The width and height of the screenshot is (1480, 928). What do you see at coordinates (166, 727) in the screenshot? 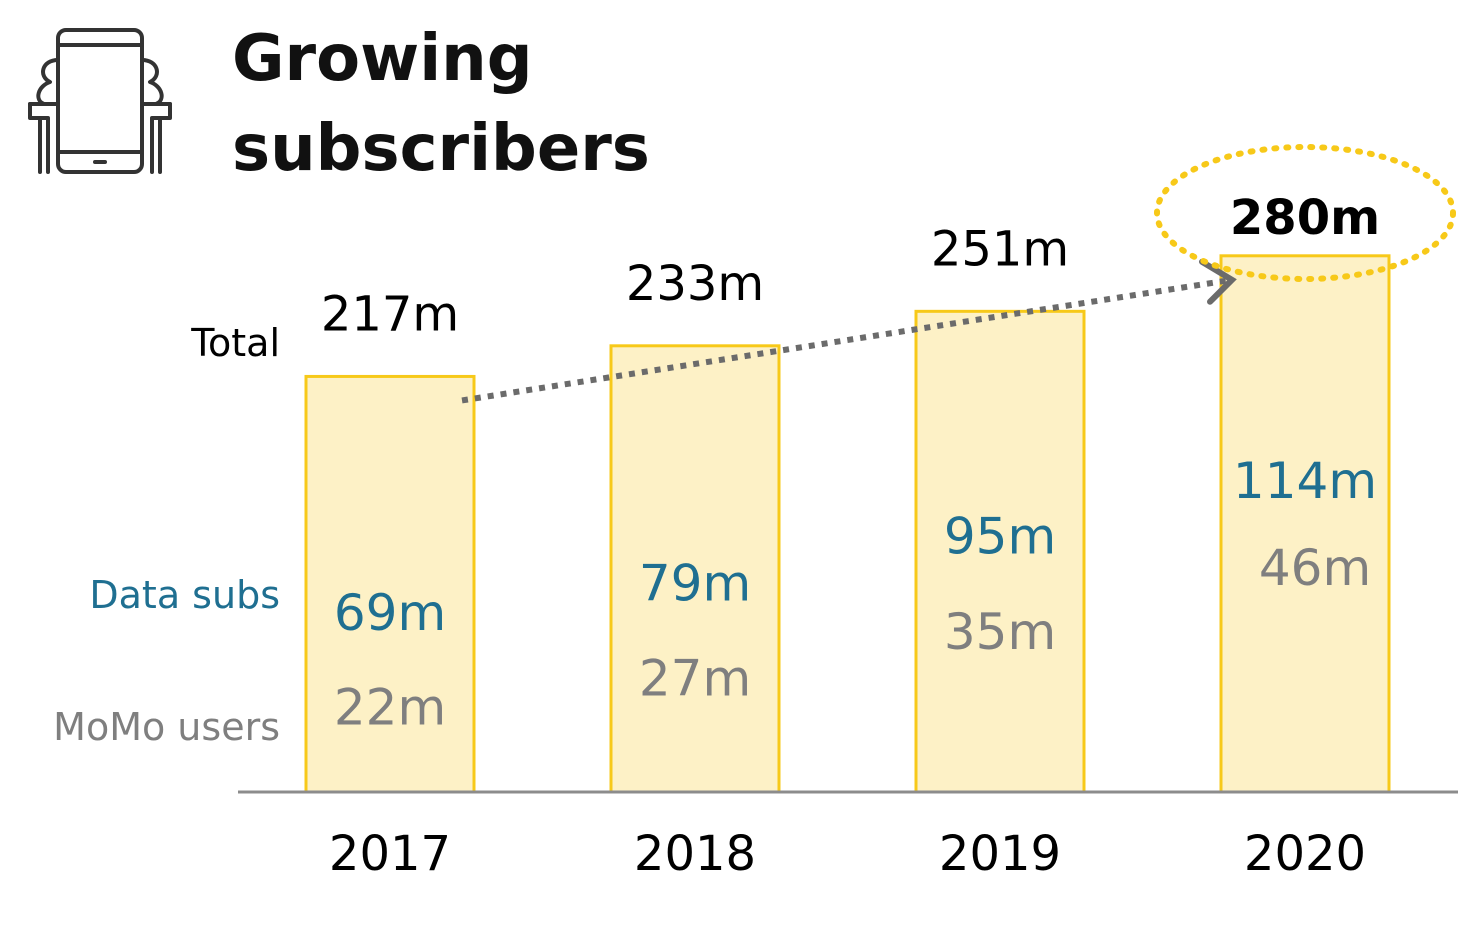
I see `row-label-momo-users: MoMo users` at bounding box center [166, 727].